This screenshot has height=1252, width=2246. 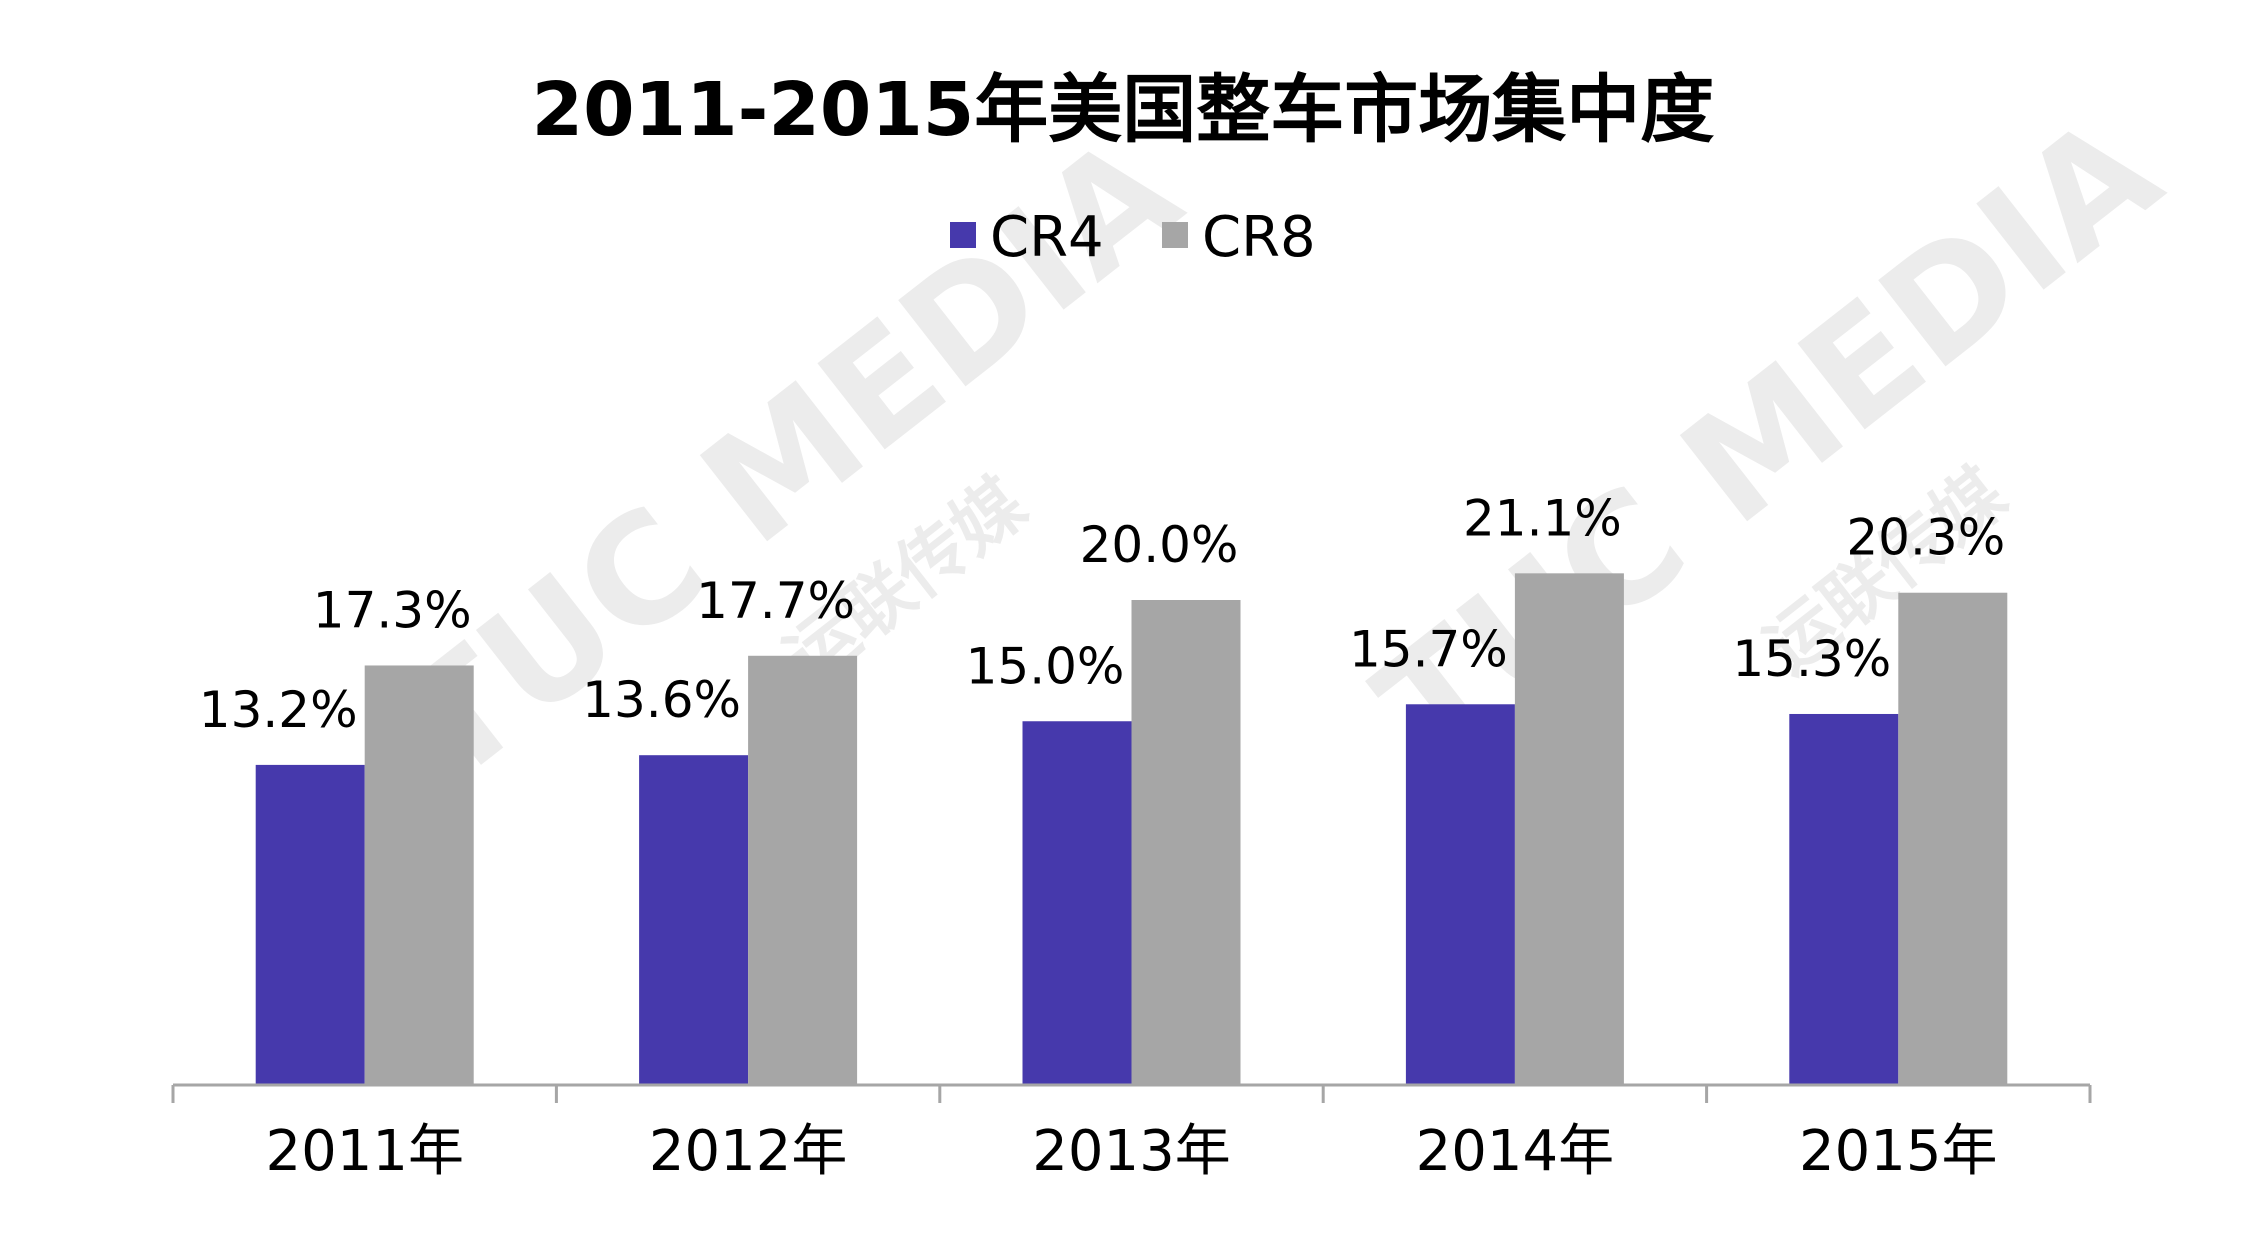 I want to click on legend-label-cr4: CR4, so click(x=1047, y=237).